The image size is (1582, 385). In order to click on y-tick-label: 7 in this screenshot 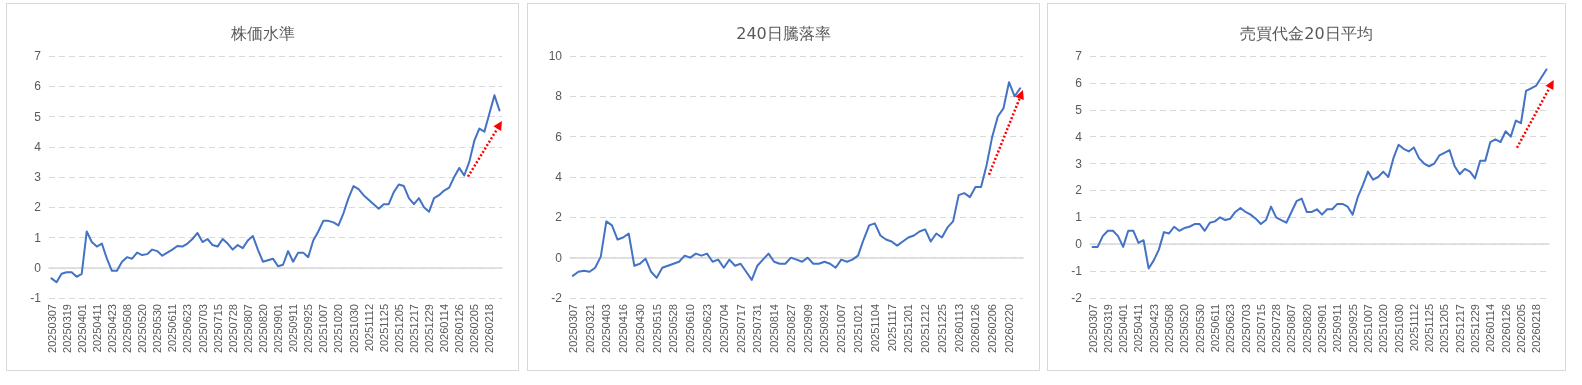, I will do `click(38, 56)`.